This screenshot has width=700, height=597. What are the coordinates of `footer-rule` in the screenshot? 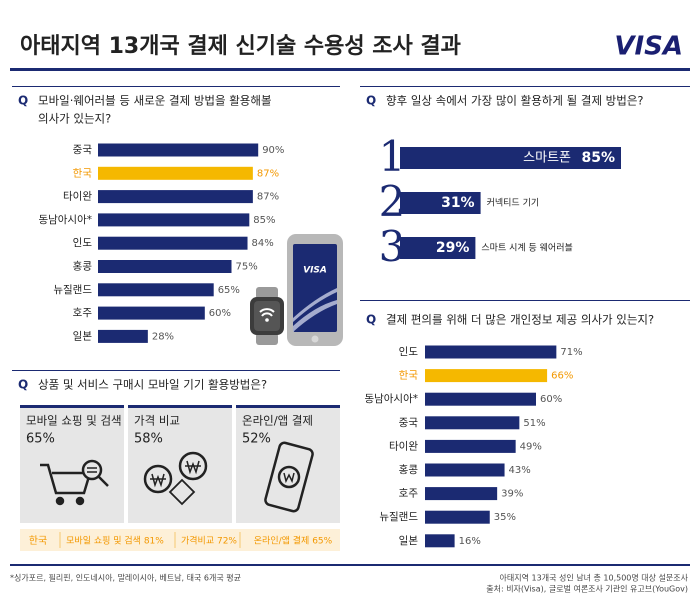 It's located at (350, 565).